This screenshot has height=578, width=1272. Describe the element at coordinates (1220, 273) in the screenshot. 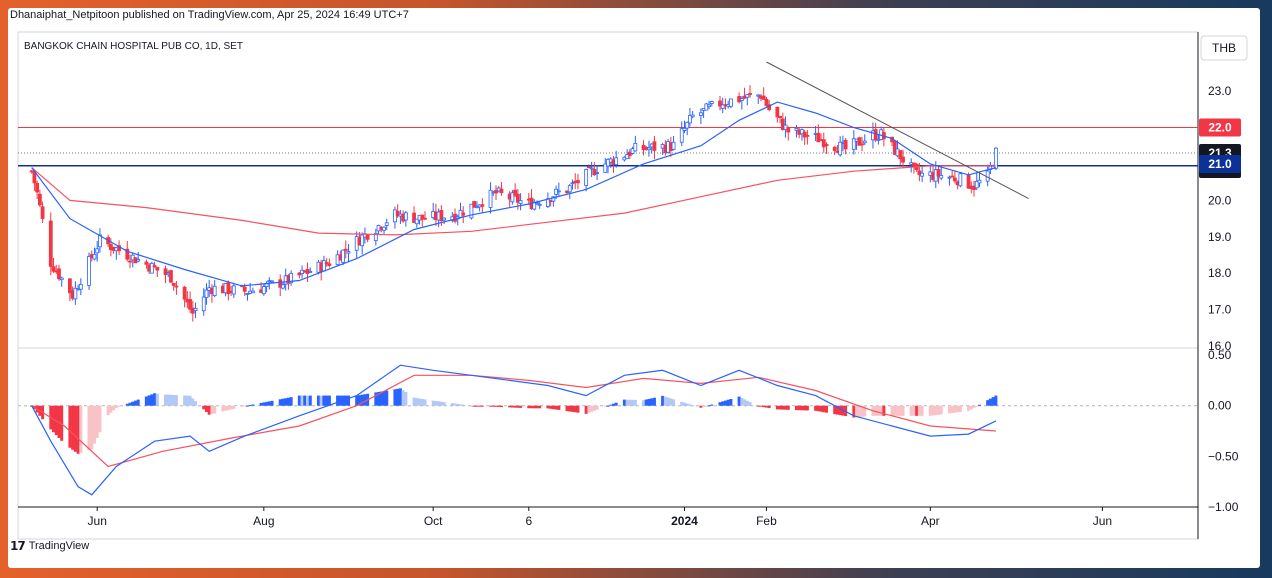

I see `price-tick-label: 18.0` at that location.